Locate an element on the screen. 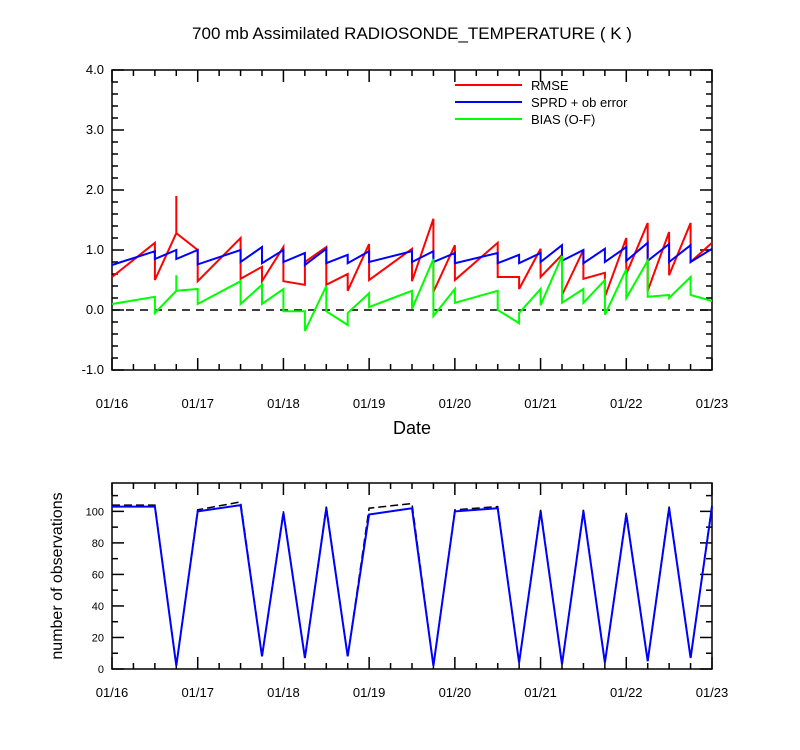  bottom-y-axis-label: number of observations is located at coordinates (57, 575).